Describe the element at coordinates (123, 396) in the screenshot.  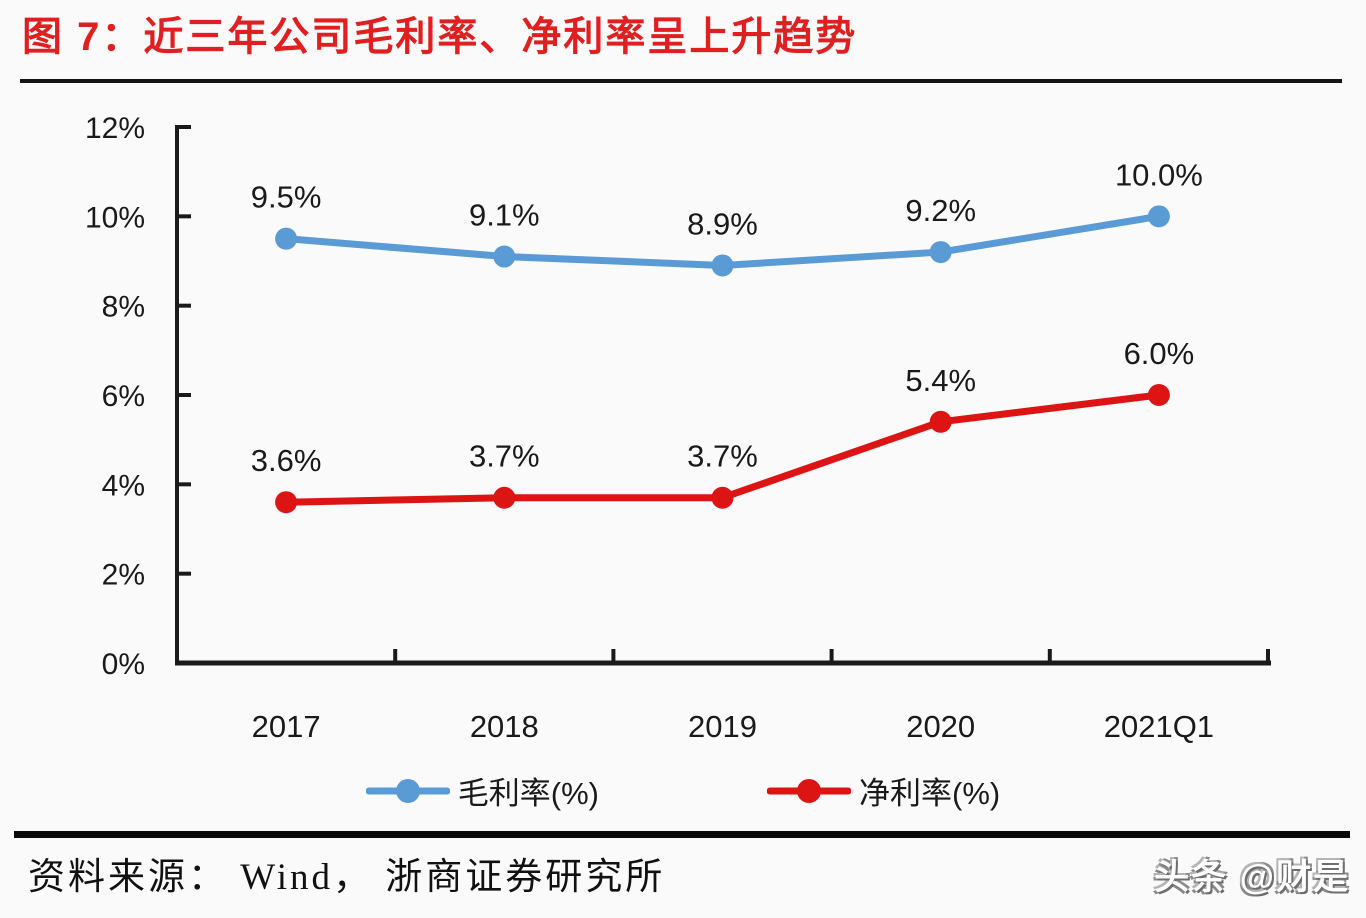
I see `y-tick-label: 6%` at that location.